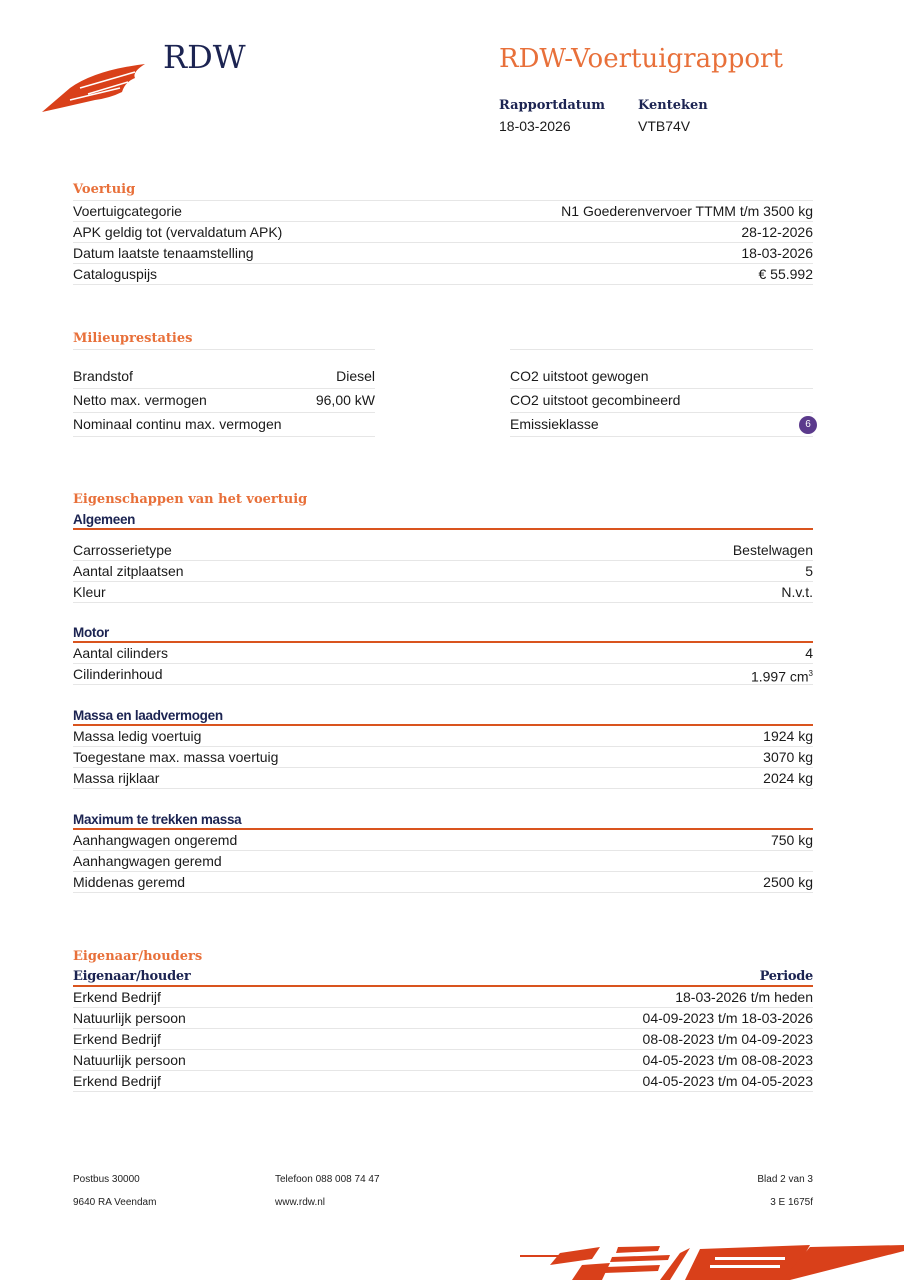 The width and height of the screenshot is (904, 1280). I want to click on row-label: Aantal zitplaatsen, so click(128, 571).